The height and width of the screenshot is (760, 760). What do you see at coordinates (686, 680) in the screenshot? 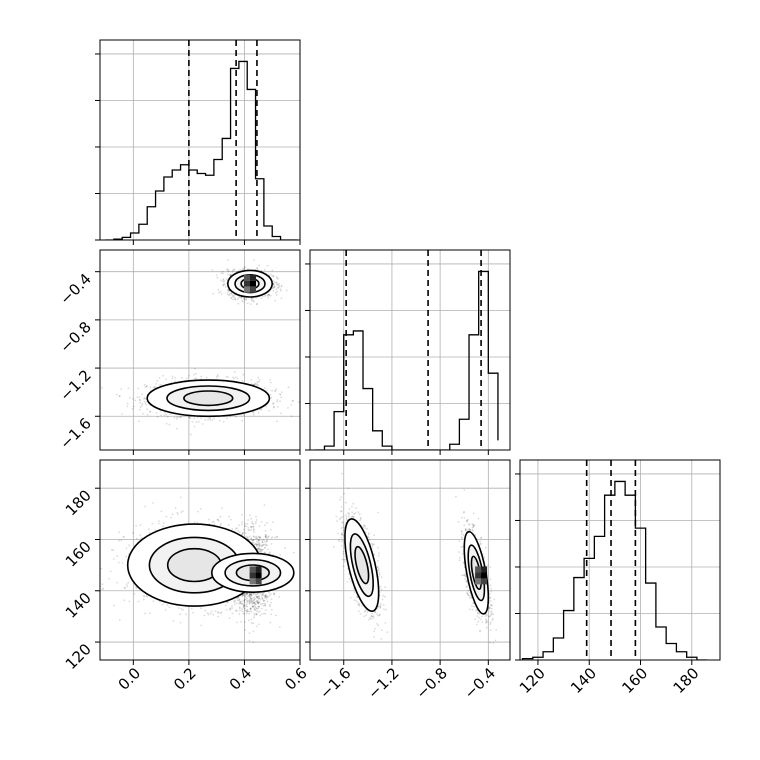
I see `x-tick-label-p2: 180` at bounding box center [686, 680].